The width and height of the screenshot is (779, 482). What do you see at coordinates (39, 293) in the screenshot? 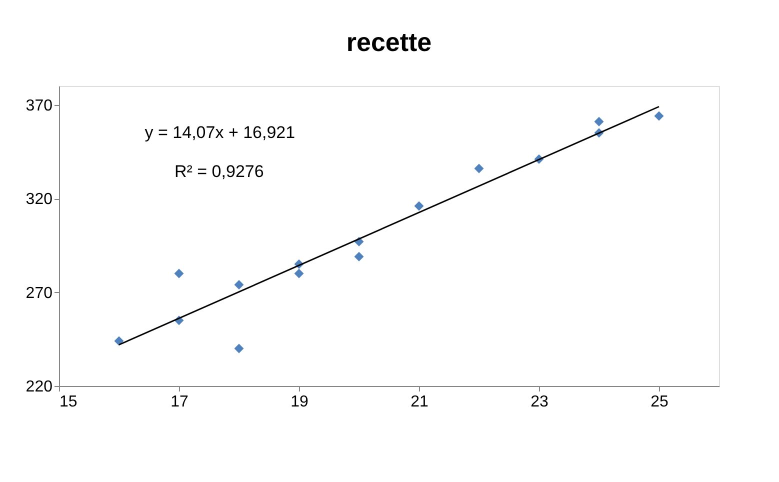
I see `y-tick-label: 270` at bounding box center [39, 293].